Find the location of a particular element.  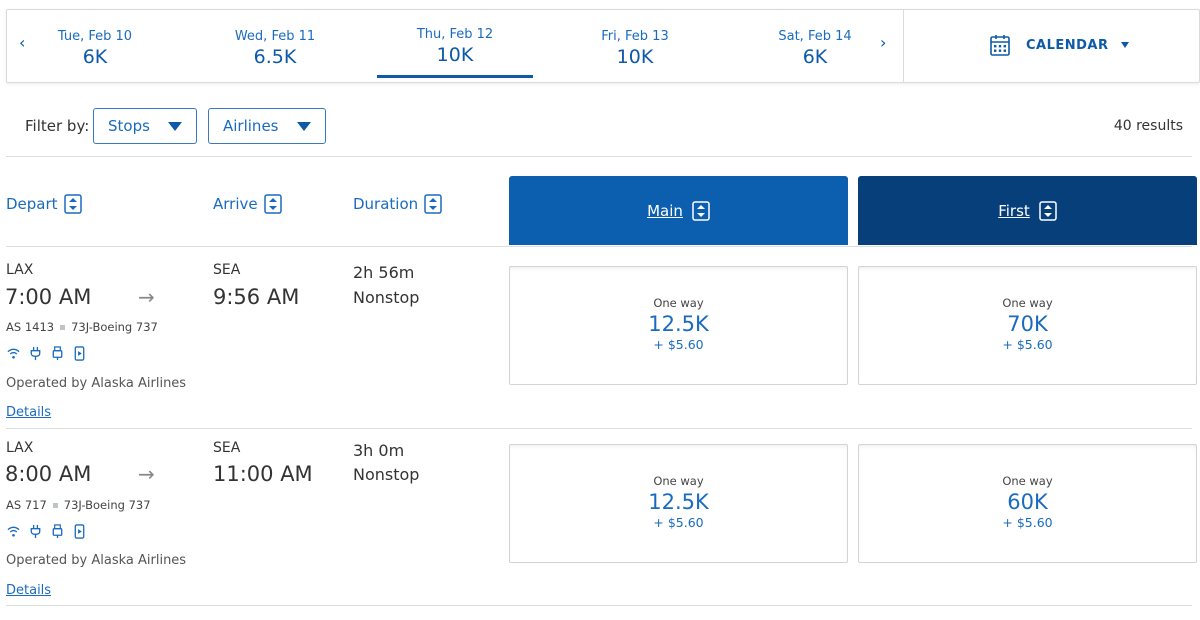

stops-filter-label: Stops is located at coordinates (129, 126).